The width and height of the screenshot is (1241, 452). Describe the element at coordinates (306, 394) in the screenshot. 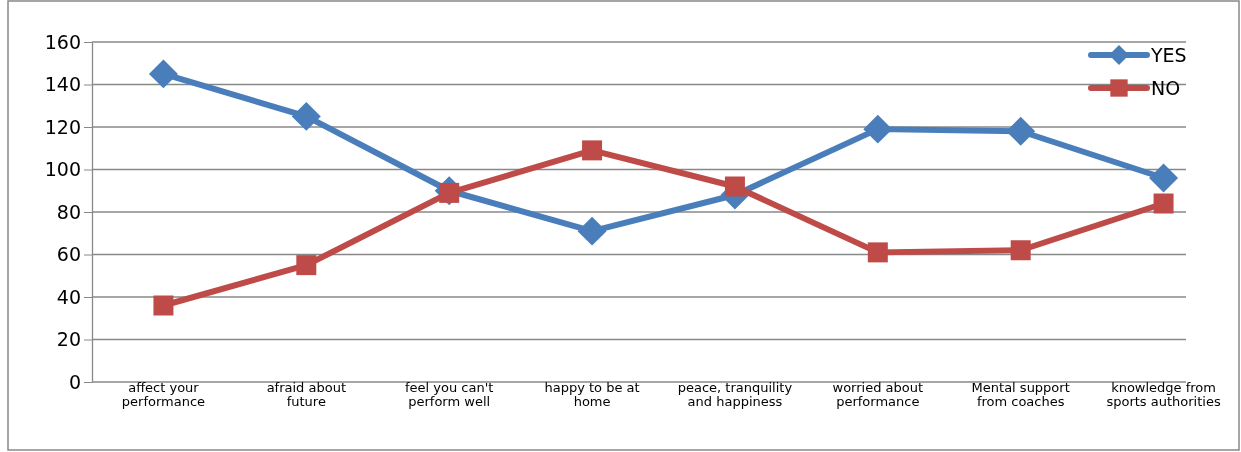

I see `x-tick-label: afraid about future` at that location.